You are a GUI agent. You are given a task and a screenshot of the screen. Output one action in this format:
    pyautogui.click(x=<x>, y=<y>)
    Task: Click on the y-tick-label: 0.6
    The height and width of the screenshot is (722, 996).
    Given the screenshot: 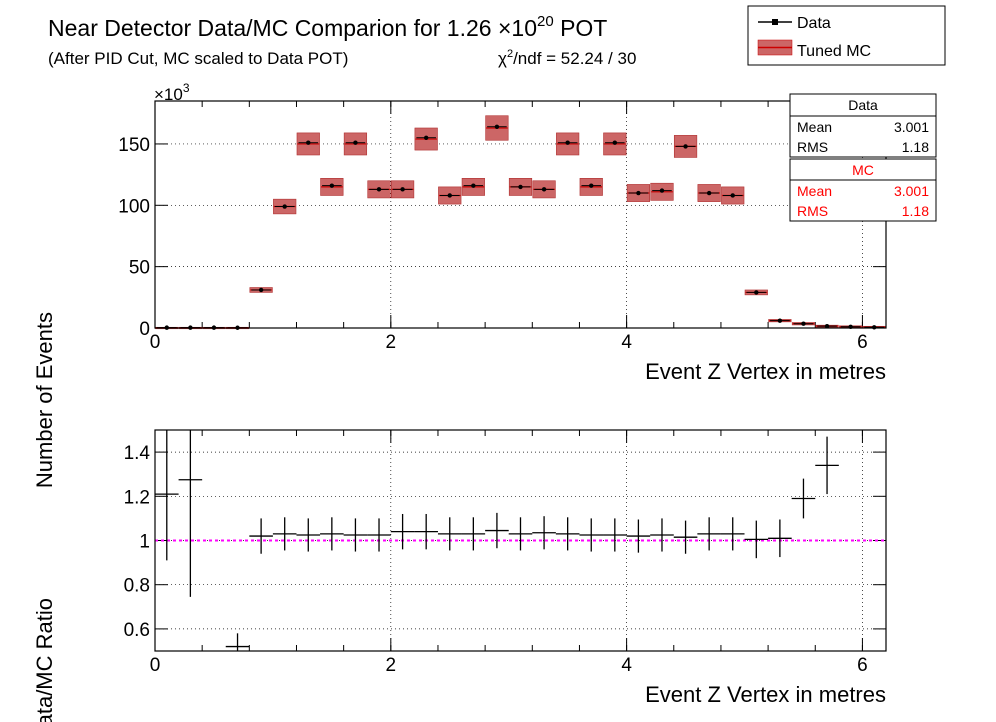 What is the action you would take?
    pyautogui.click(x=137, y=630)
    